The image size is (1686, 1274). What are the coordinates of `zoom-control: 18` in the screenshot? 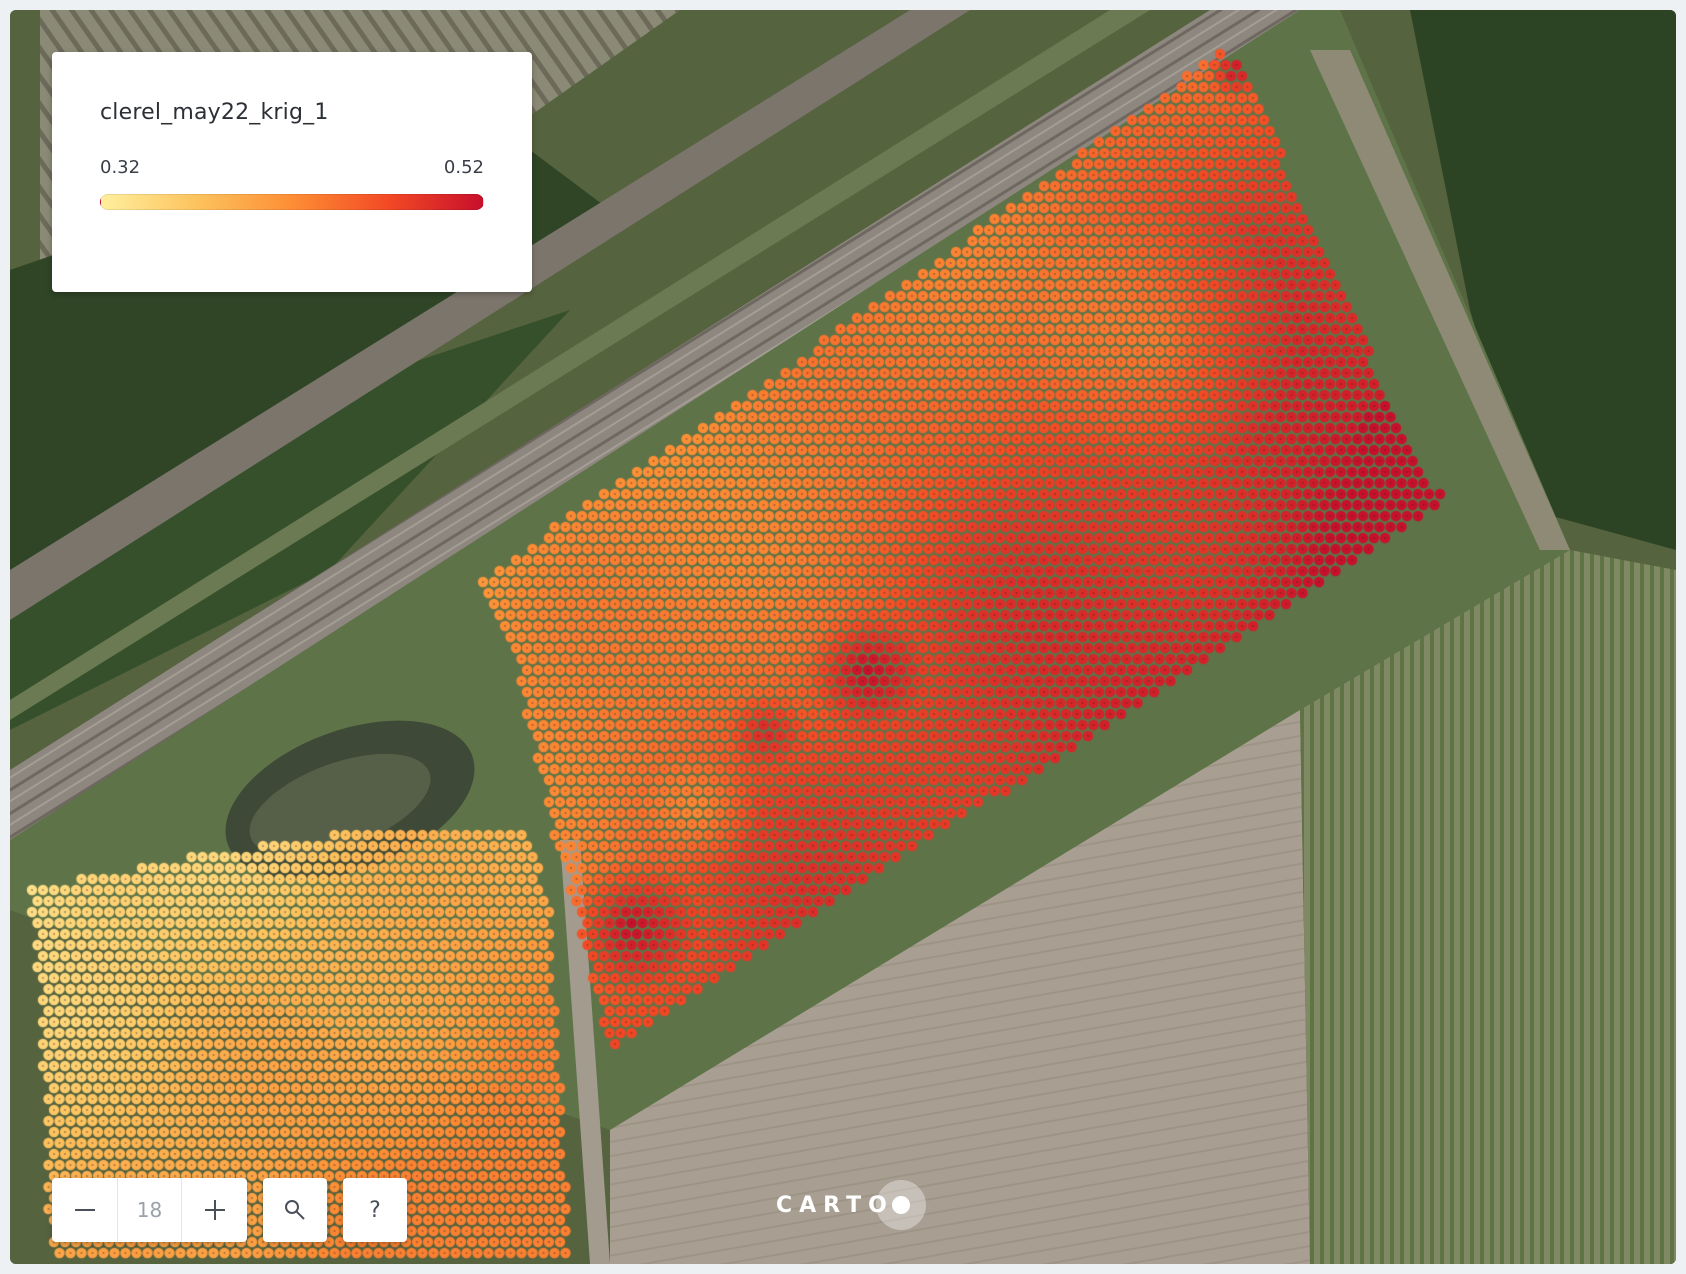 It's located at (149, 1210).